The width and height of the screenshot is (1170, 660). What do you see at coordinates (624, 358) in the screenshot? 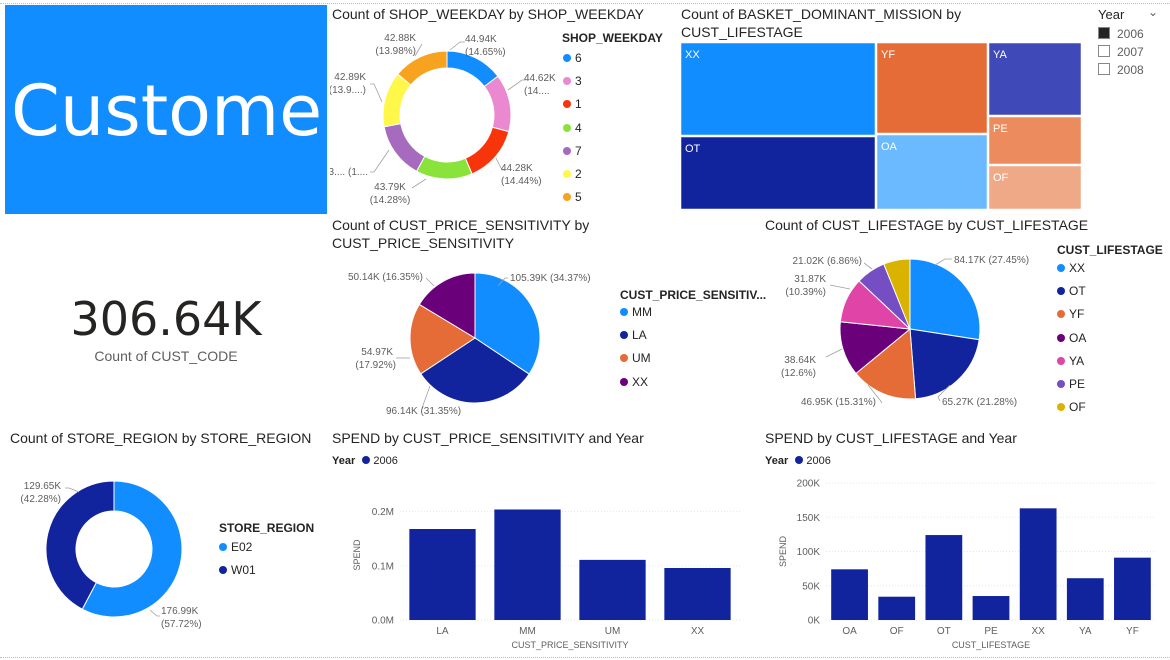
I see `price-legend-dot` at bounding box center [624, 358].